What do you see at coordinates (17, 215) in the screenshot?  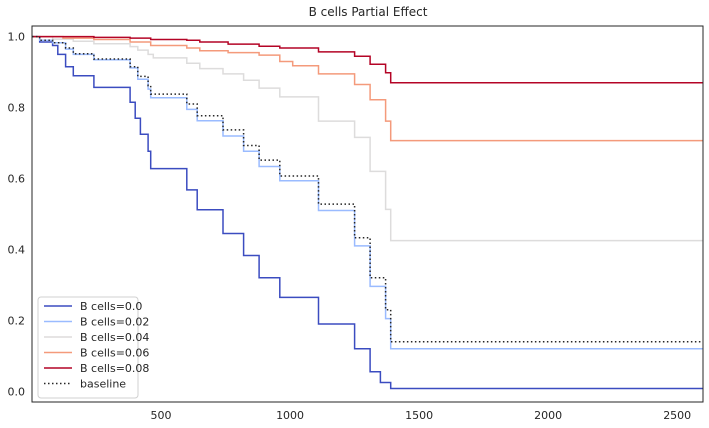 I see `y-axis: 0.0 0.2 0.4 0.6 0.8 1.0` at bounding box center [17, 215].